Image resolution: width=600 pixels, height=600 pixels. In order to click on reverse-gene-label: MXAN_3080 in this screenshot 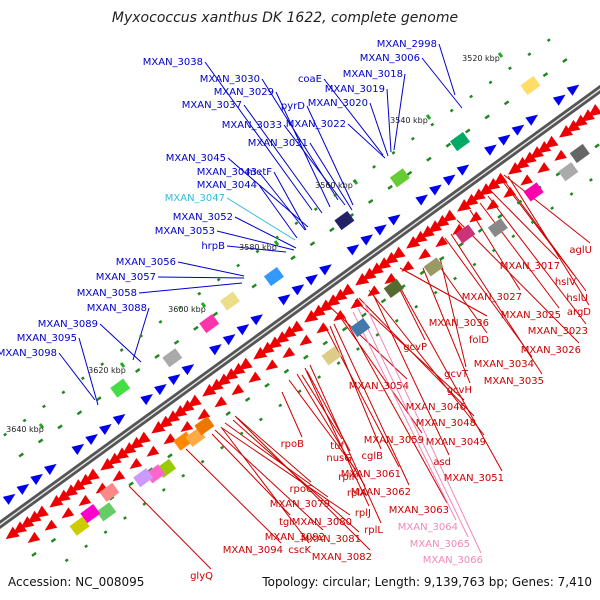, I will do `click(322, 522)`.